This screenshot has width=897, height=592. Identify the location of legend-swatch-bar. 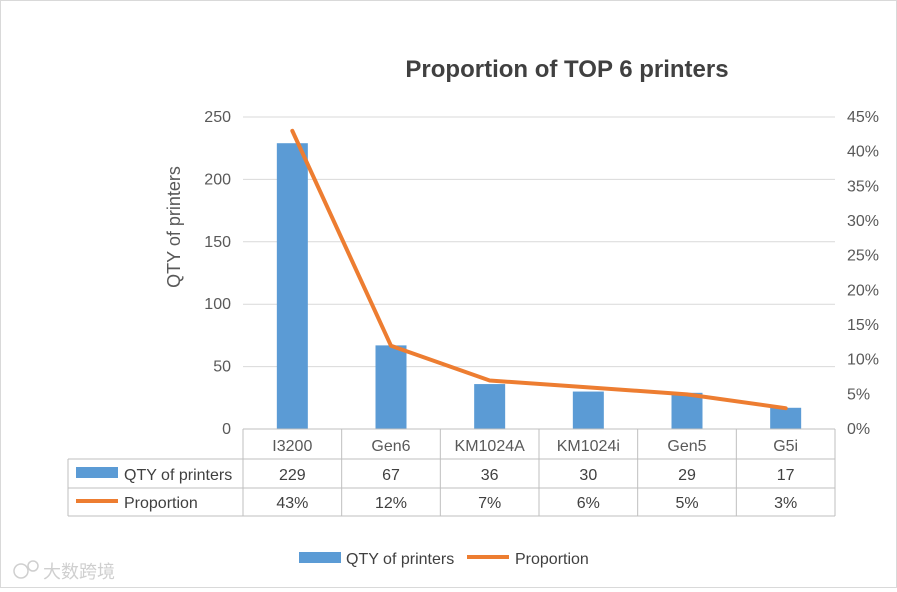
(320, 557).